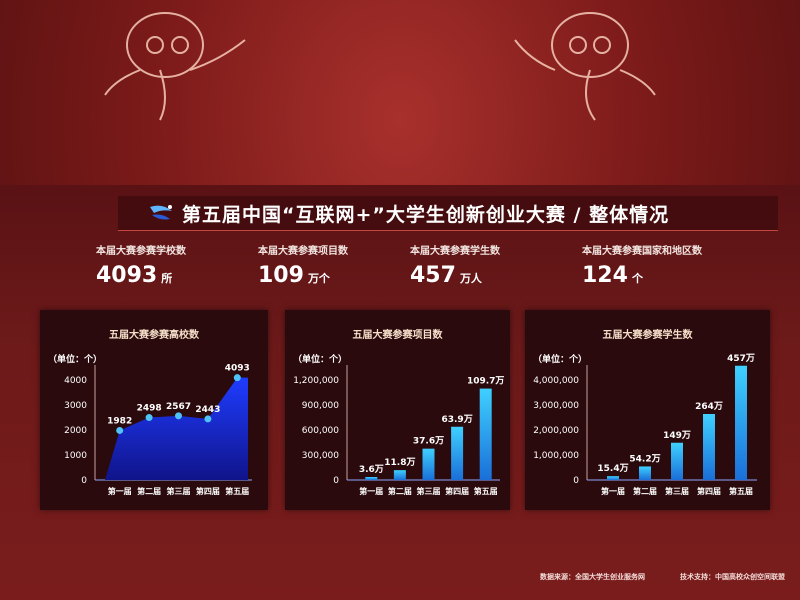 This screenshot has width=800, height=600. What do you see at coordinates (485, 381) in the screenshot?
I see `data-label: 109.7万` at bounding box center [485, 381].